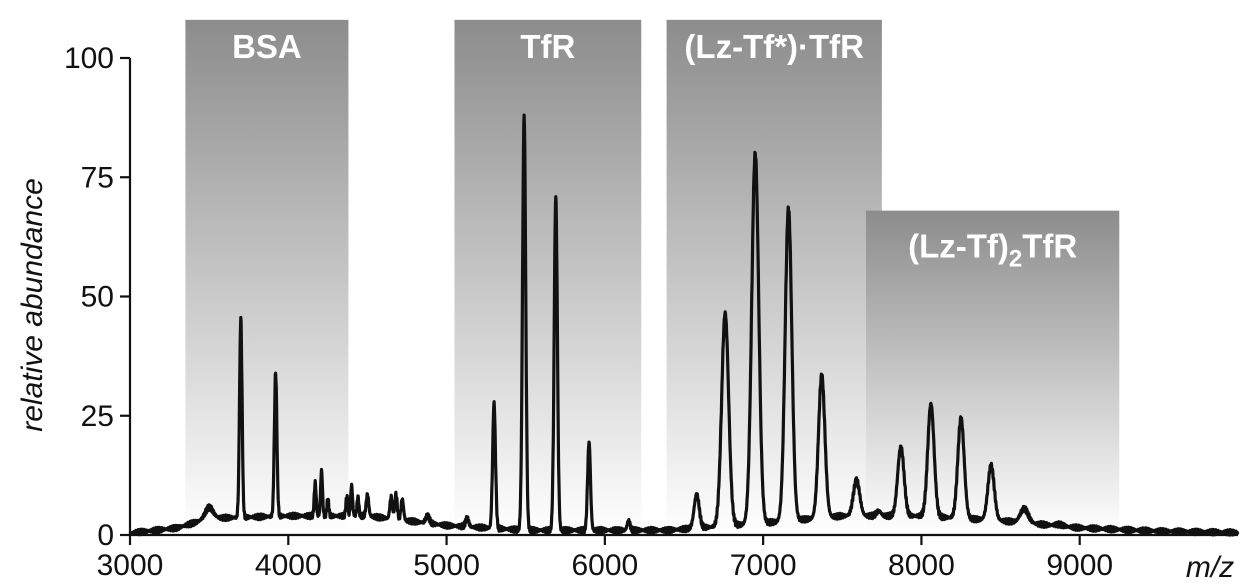 The width and height of the screenshot is (1247, 584). Describe the element at coordinates (288, 565) in the screenshot. I see `x-tick-label-4000: 4000` at that location.